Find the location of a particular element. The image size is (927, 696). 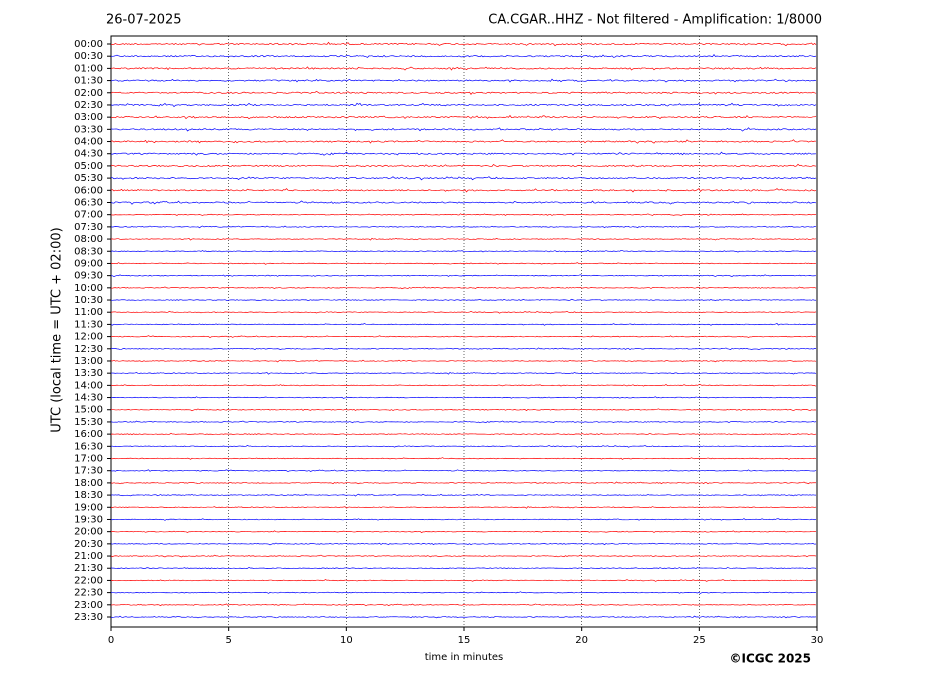

y-tick-label: 20:00 is located at coordinates (88, 532).